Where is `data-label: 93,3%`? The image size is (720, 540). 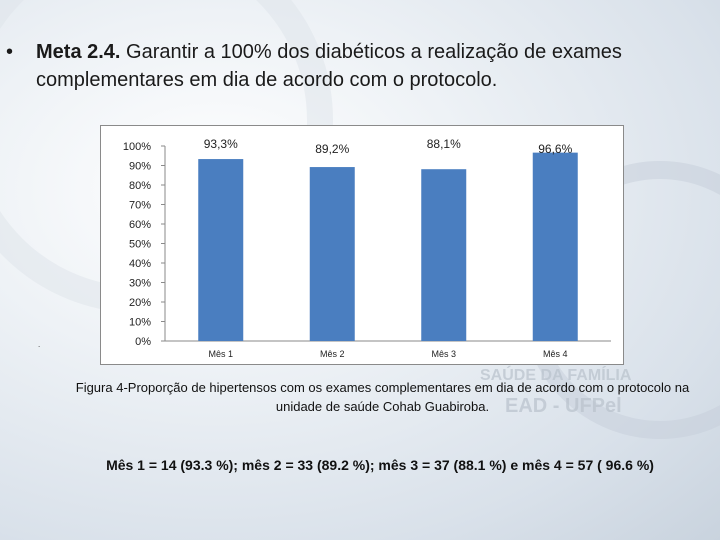
data-label: 93,3% is located at coordinates (221, 144).